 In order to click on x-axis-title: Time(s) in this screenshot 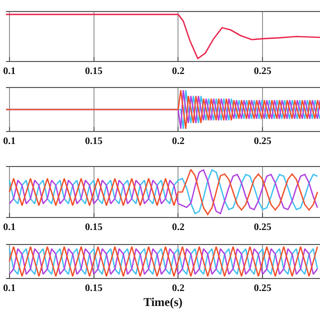, I will do `click(163, 301)`.